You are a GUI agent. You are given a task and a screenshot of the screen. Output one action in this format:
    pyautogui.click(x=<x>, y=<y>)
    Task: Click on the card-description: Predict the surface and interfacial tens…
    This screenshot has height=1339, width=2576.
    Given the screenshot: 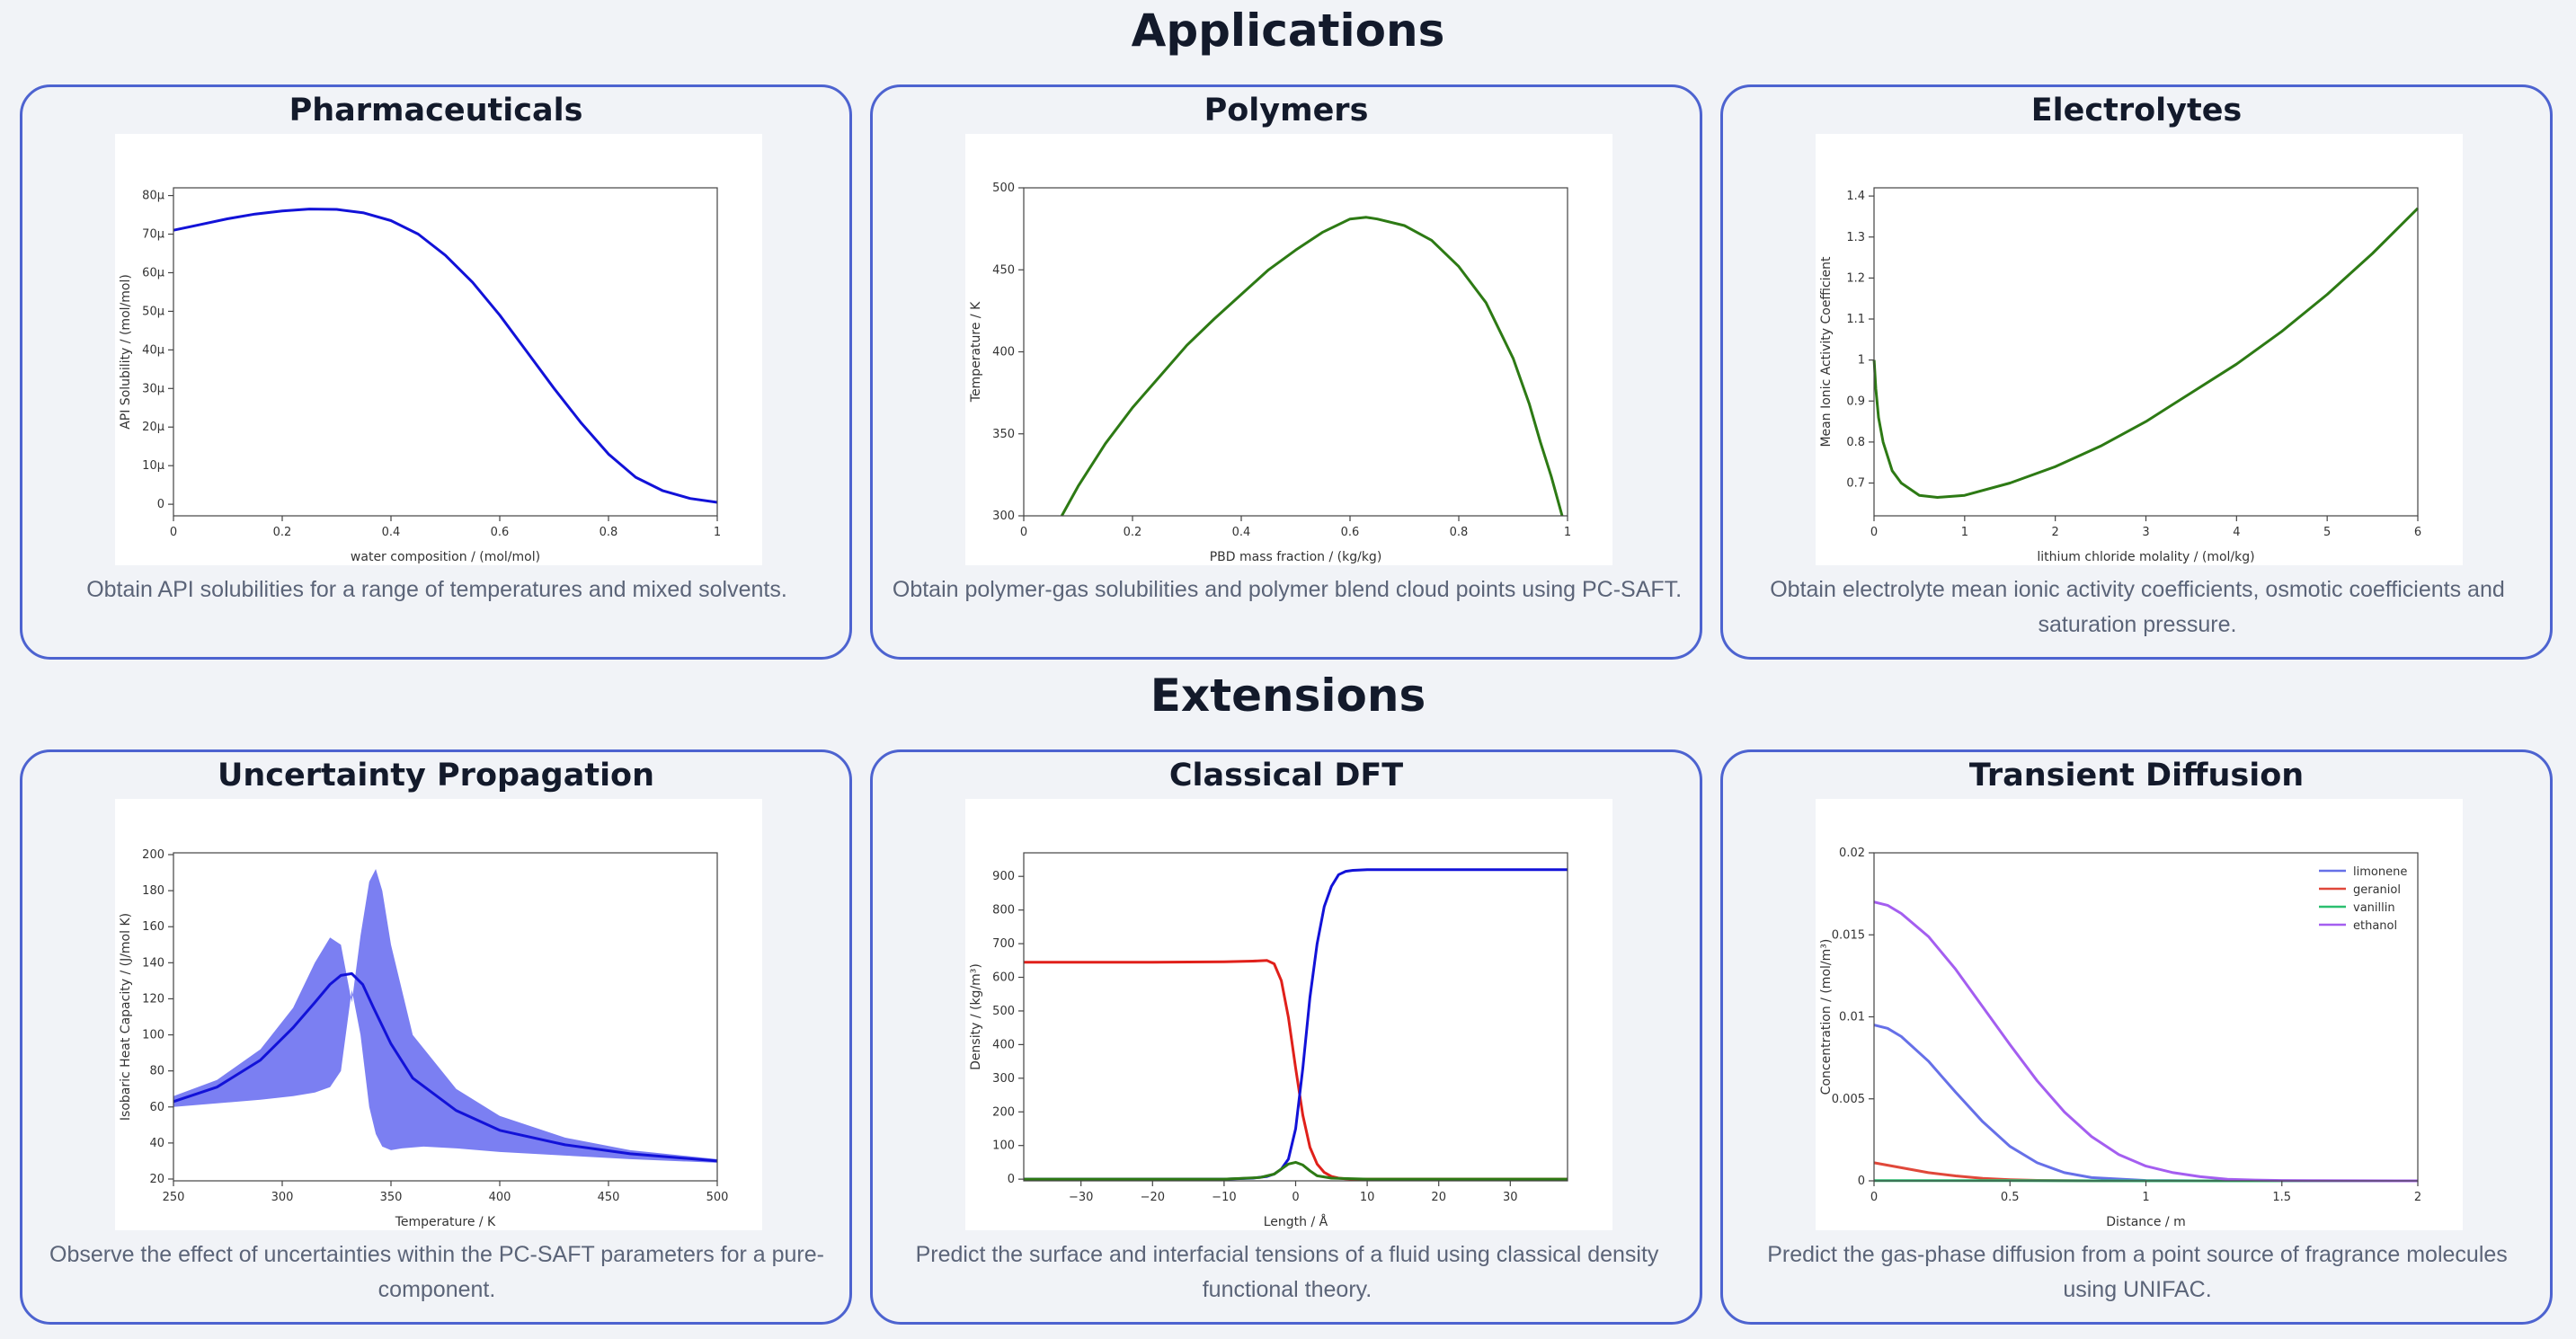 What is the action you would take?
    pyautogui.click(x=1287, y=1272)
    